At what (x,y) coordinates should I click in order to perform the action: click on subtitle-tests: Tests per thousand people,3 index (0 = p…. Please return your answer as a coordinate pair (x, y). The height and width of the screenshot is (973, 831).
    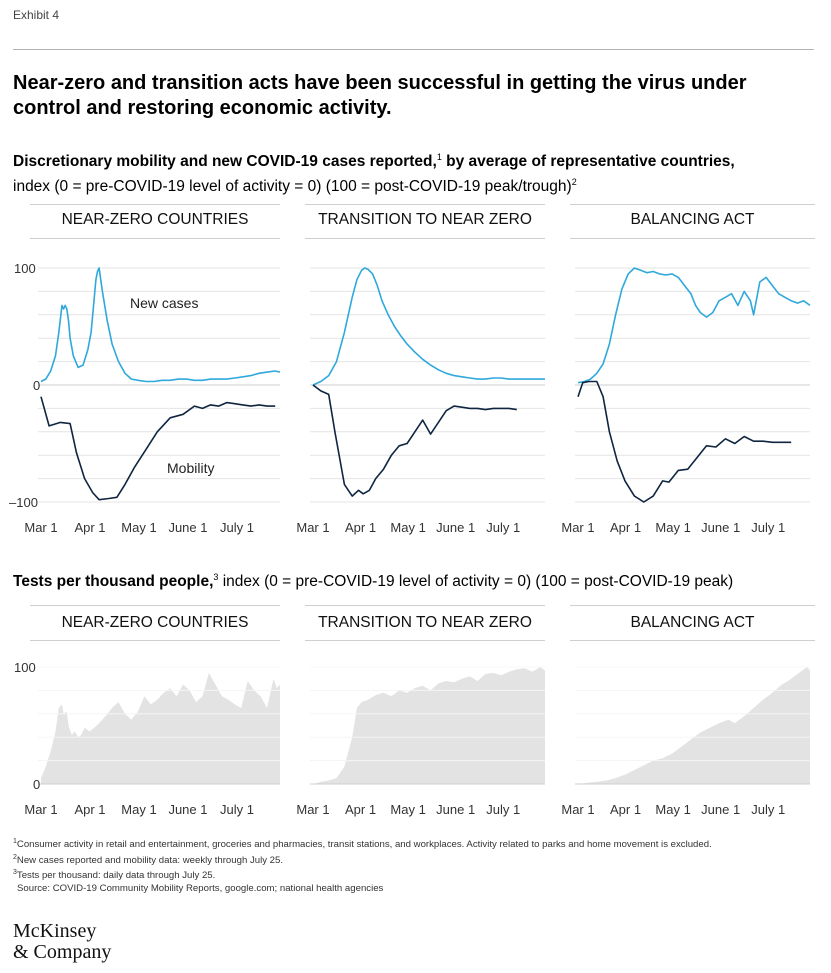
    Looking at the image, I should click on (418, 579).